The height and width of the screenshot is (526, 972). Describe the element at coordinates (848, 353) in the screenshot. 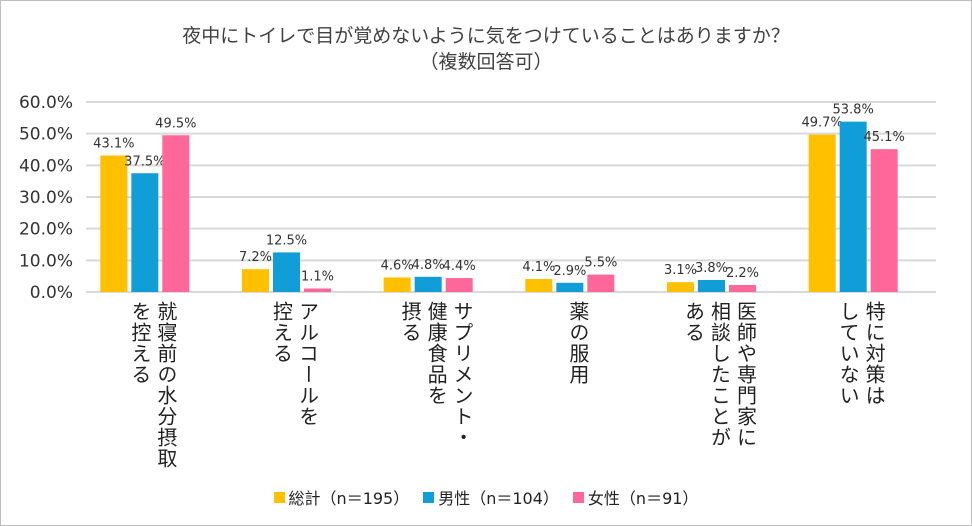

I see `category-label-line: していない` at that location.